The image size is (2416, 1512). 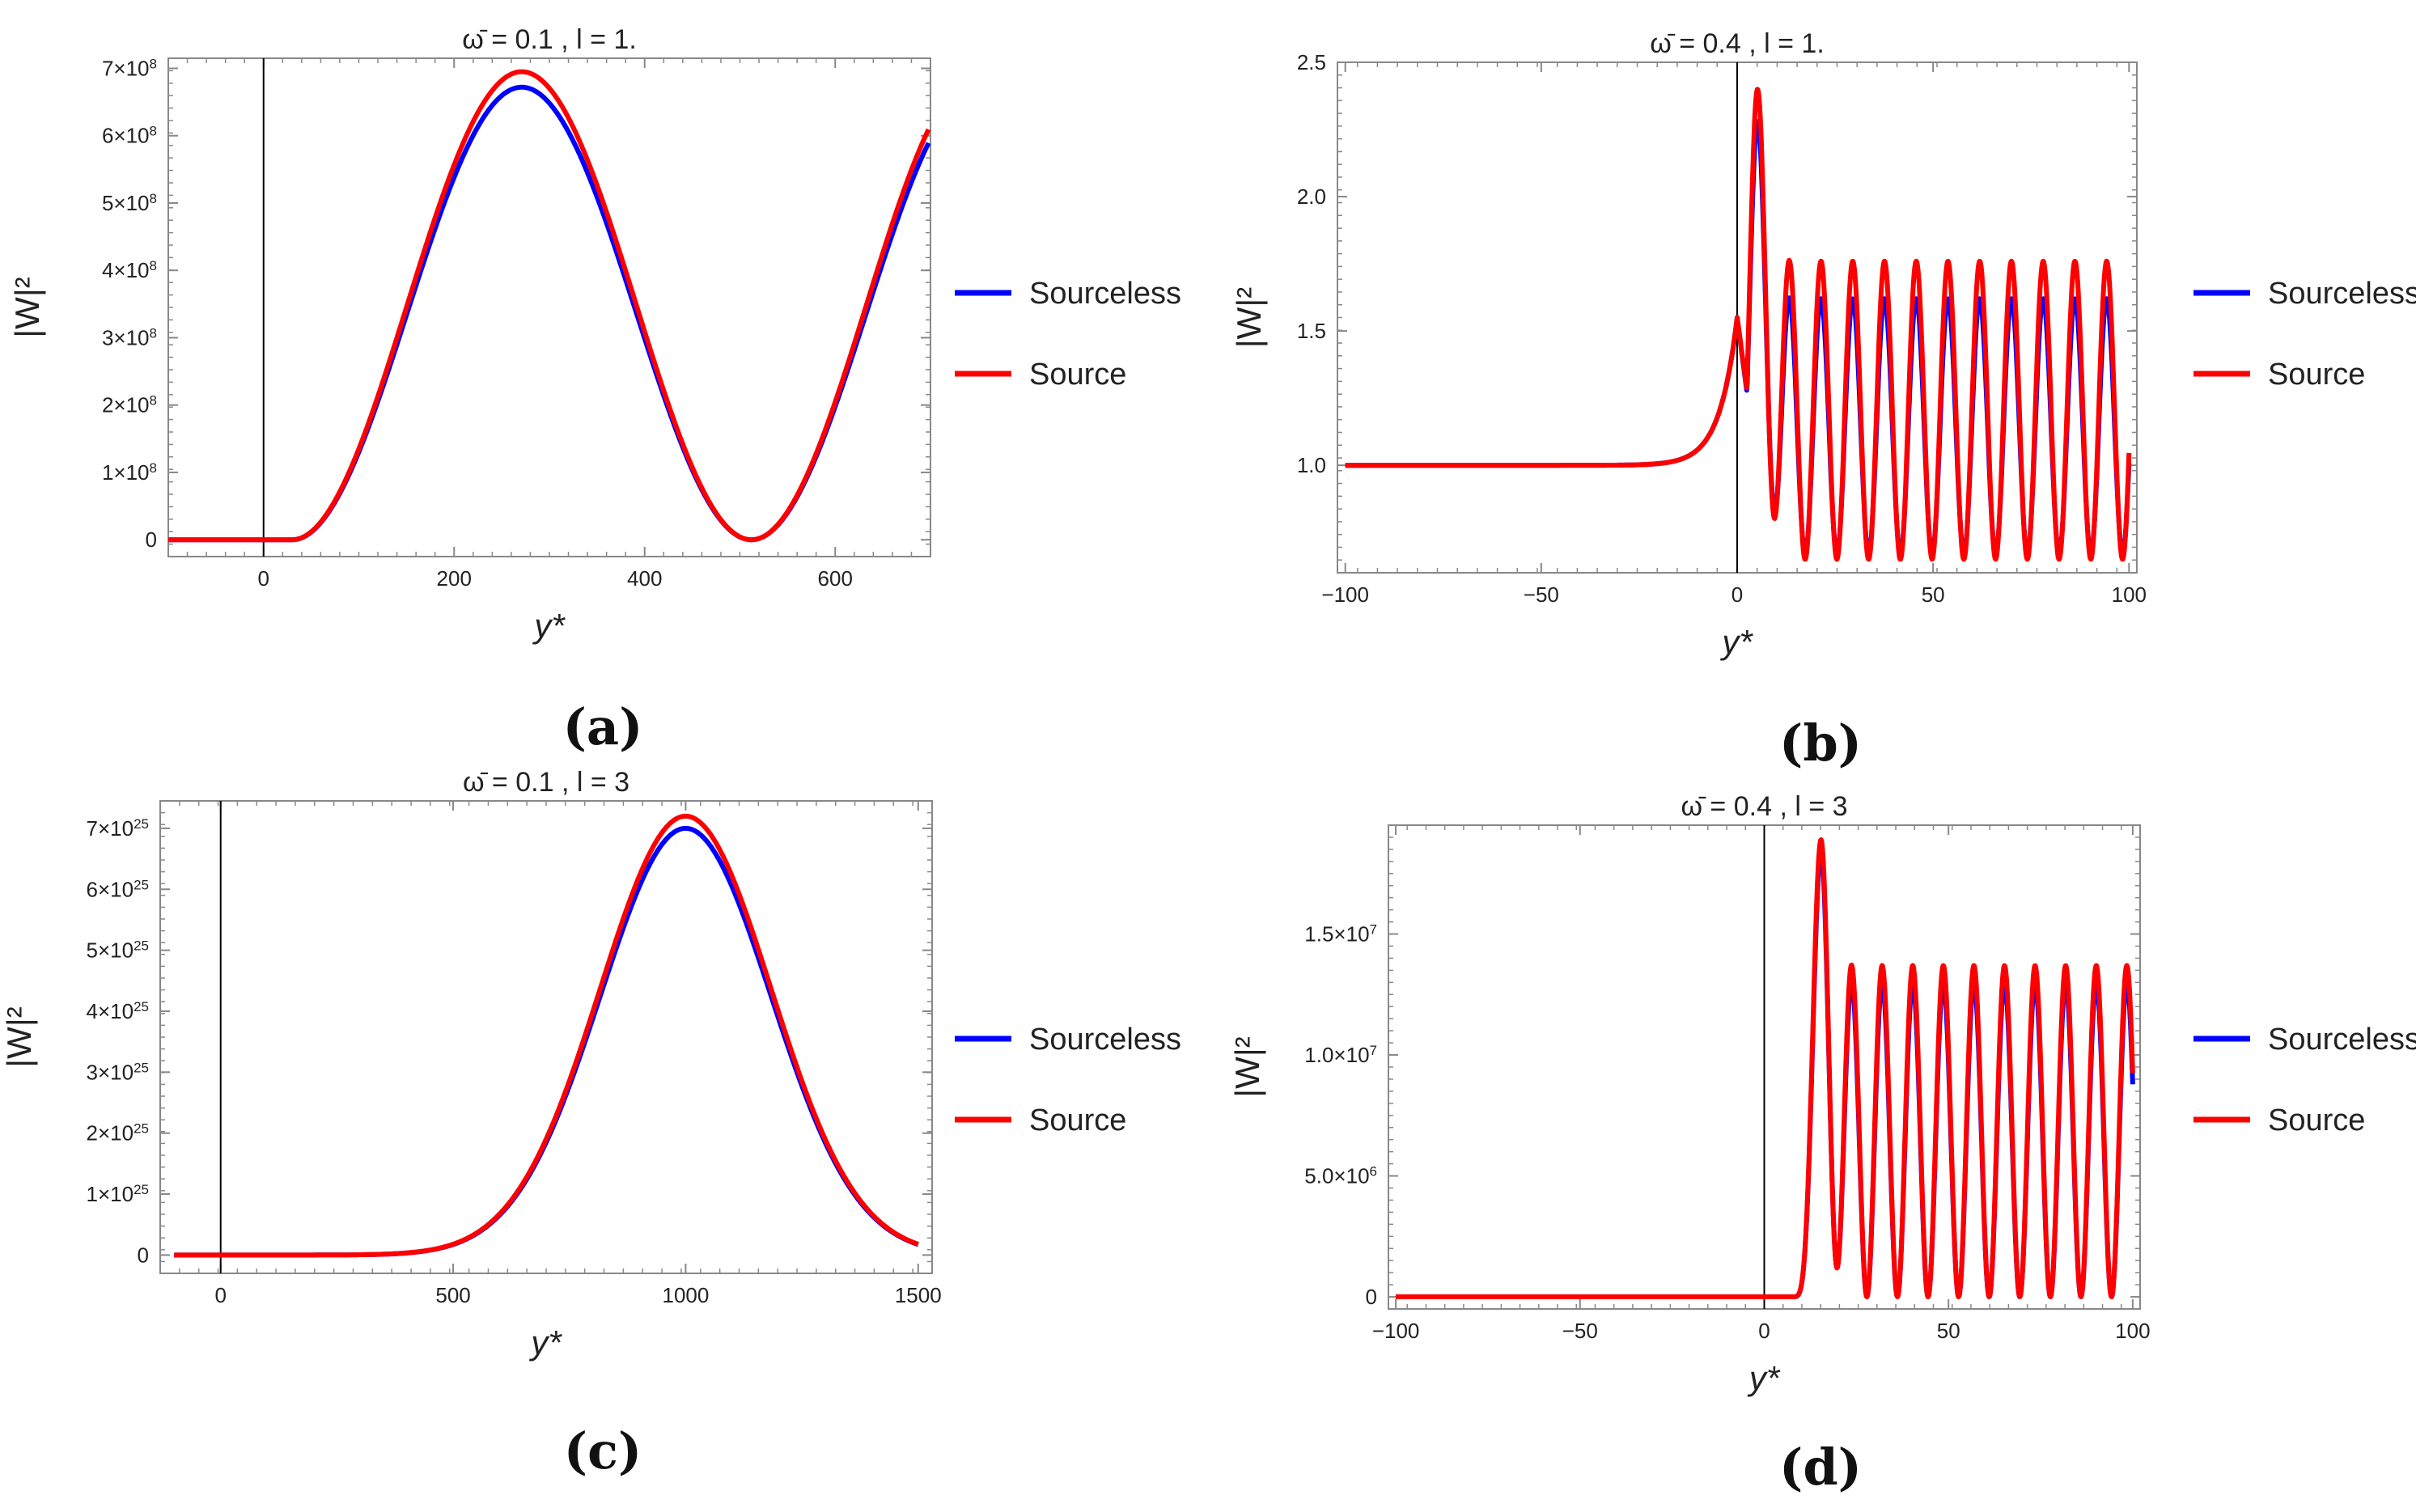 I want to click on caption-a: (a), so click(x=602, y=726).